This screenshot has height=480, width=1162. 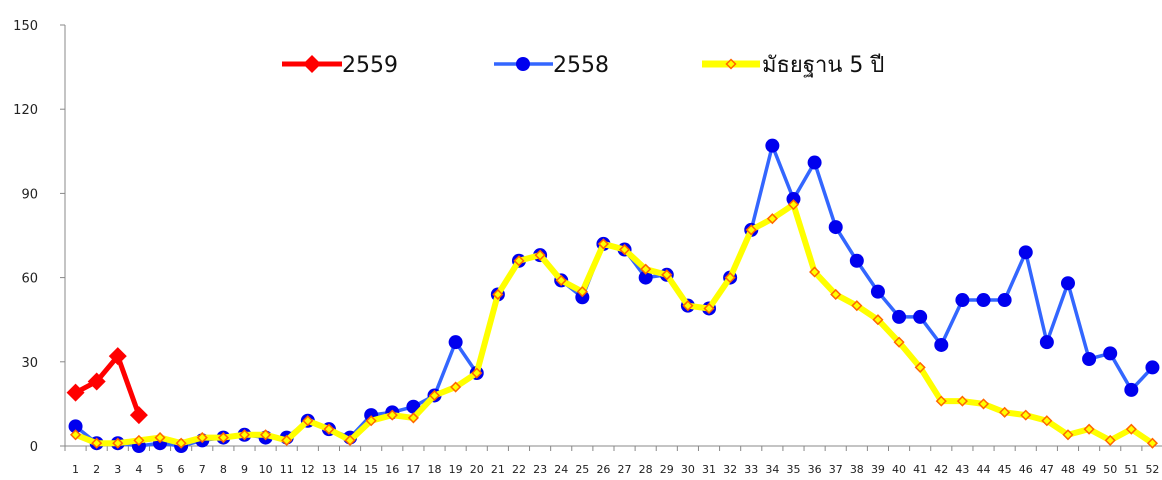 What do you see at coordinates (984, 469) in the screenshot?
I see `x-tick-label: 44` at bounding box center [984, 469].